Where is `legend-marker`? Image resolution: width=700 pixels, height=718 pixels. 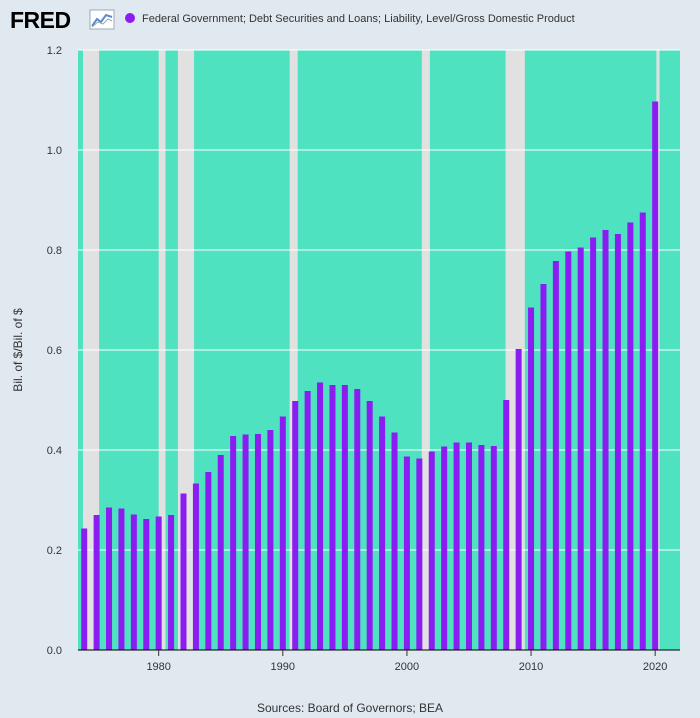
legend-marker is located at coordinates (130, 18).